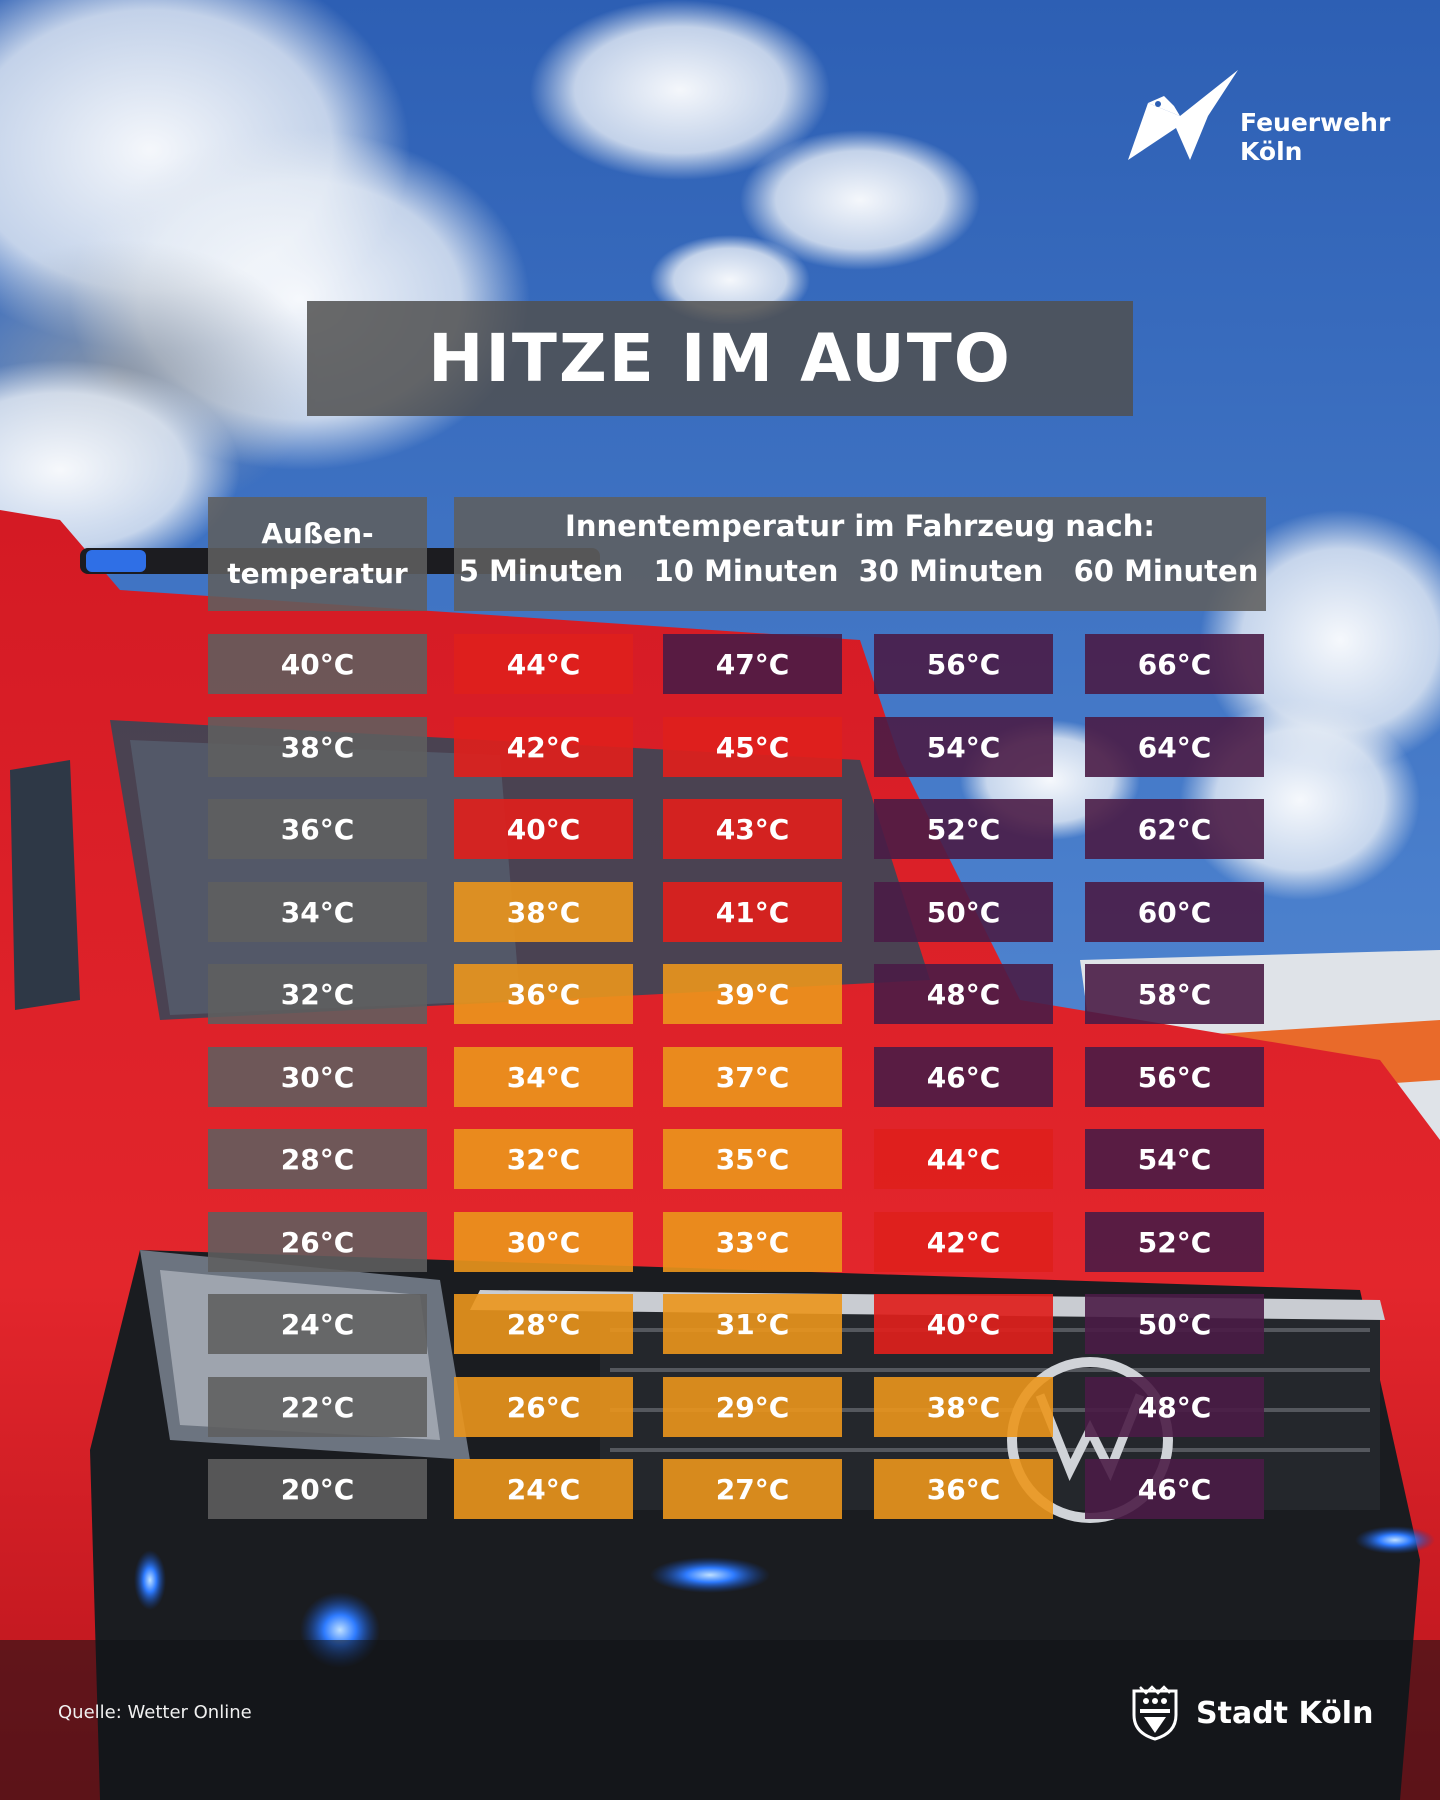  I want to click on column-header-60-min: 60 Minuten, so click(1166, 571).